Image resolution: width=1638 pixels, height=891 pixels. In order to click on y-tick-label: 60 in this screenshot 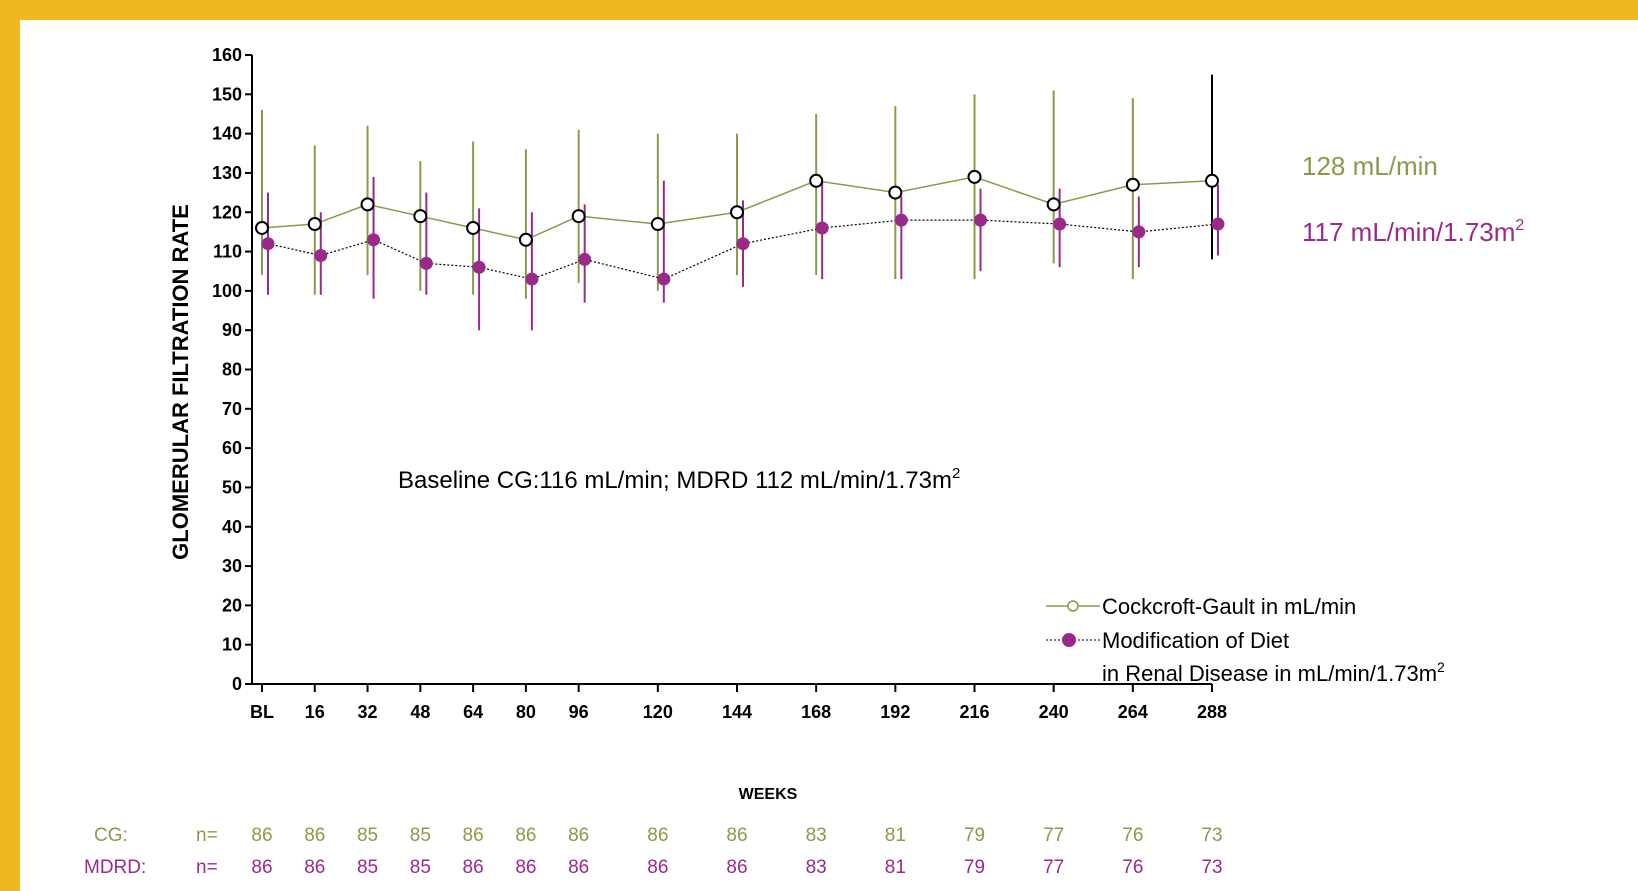, I will do `click(232, 448)`.